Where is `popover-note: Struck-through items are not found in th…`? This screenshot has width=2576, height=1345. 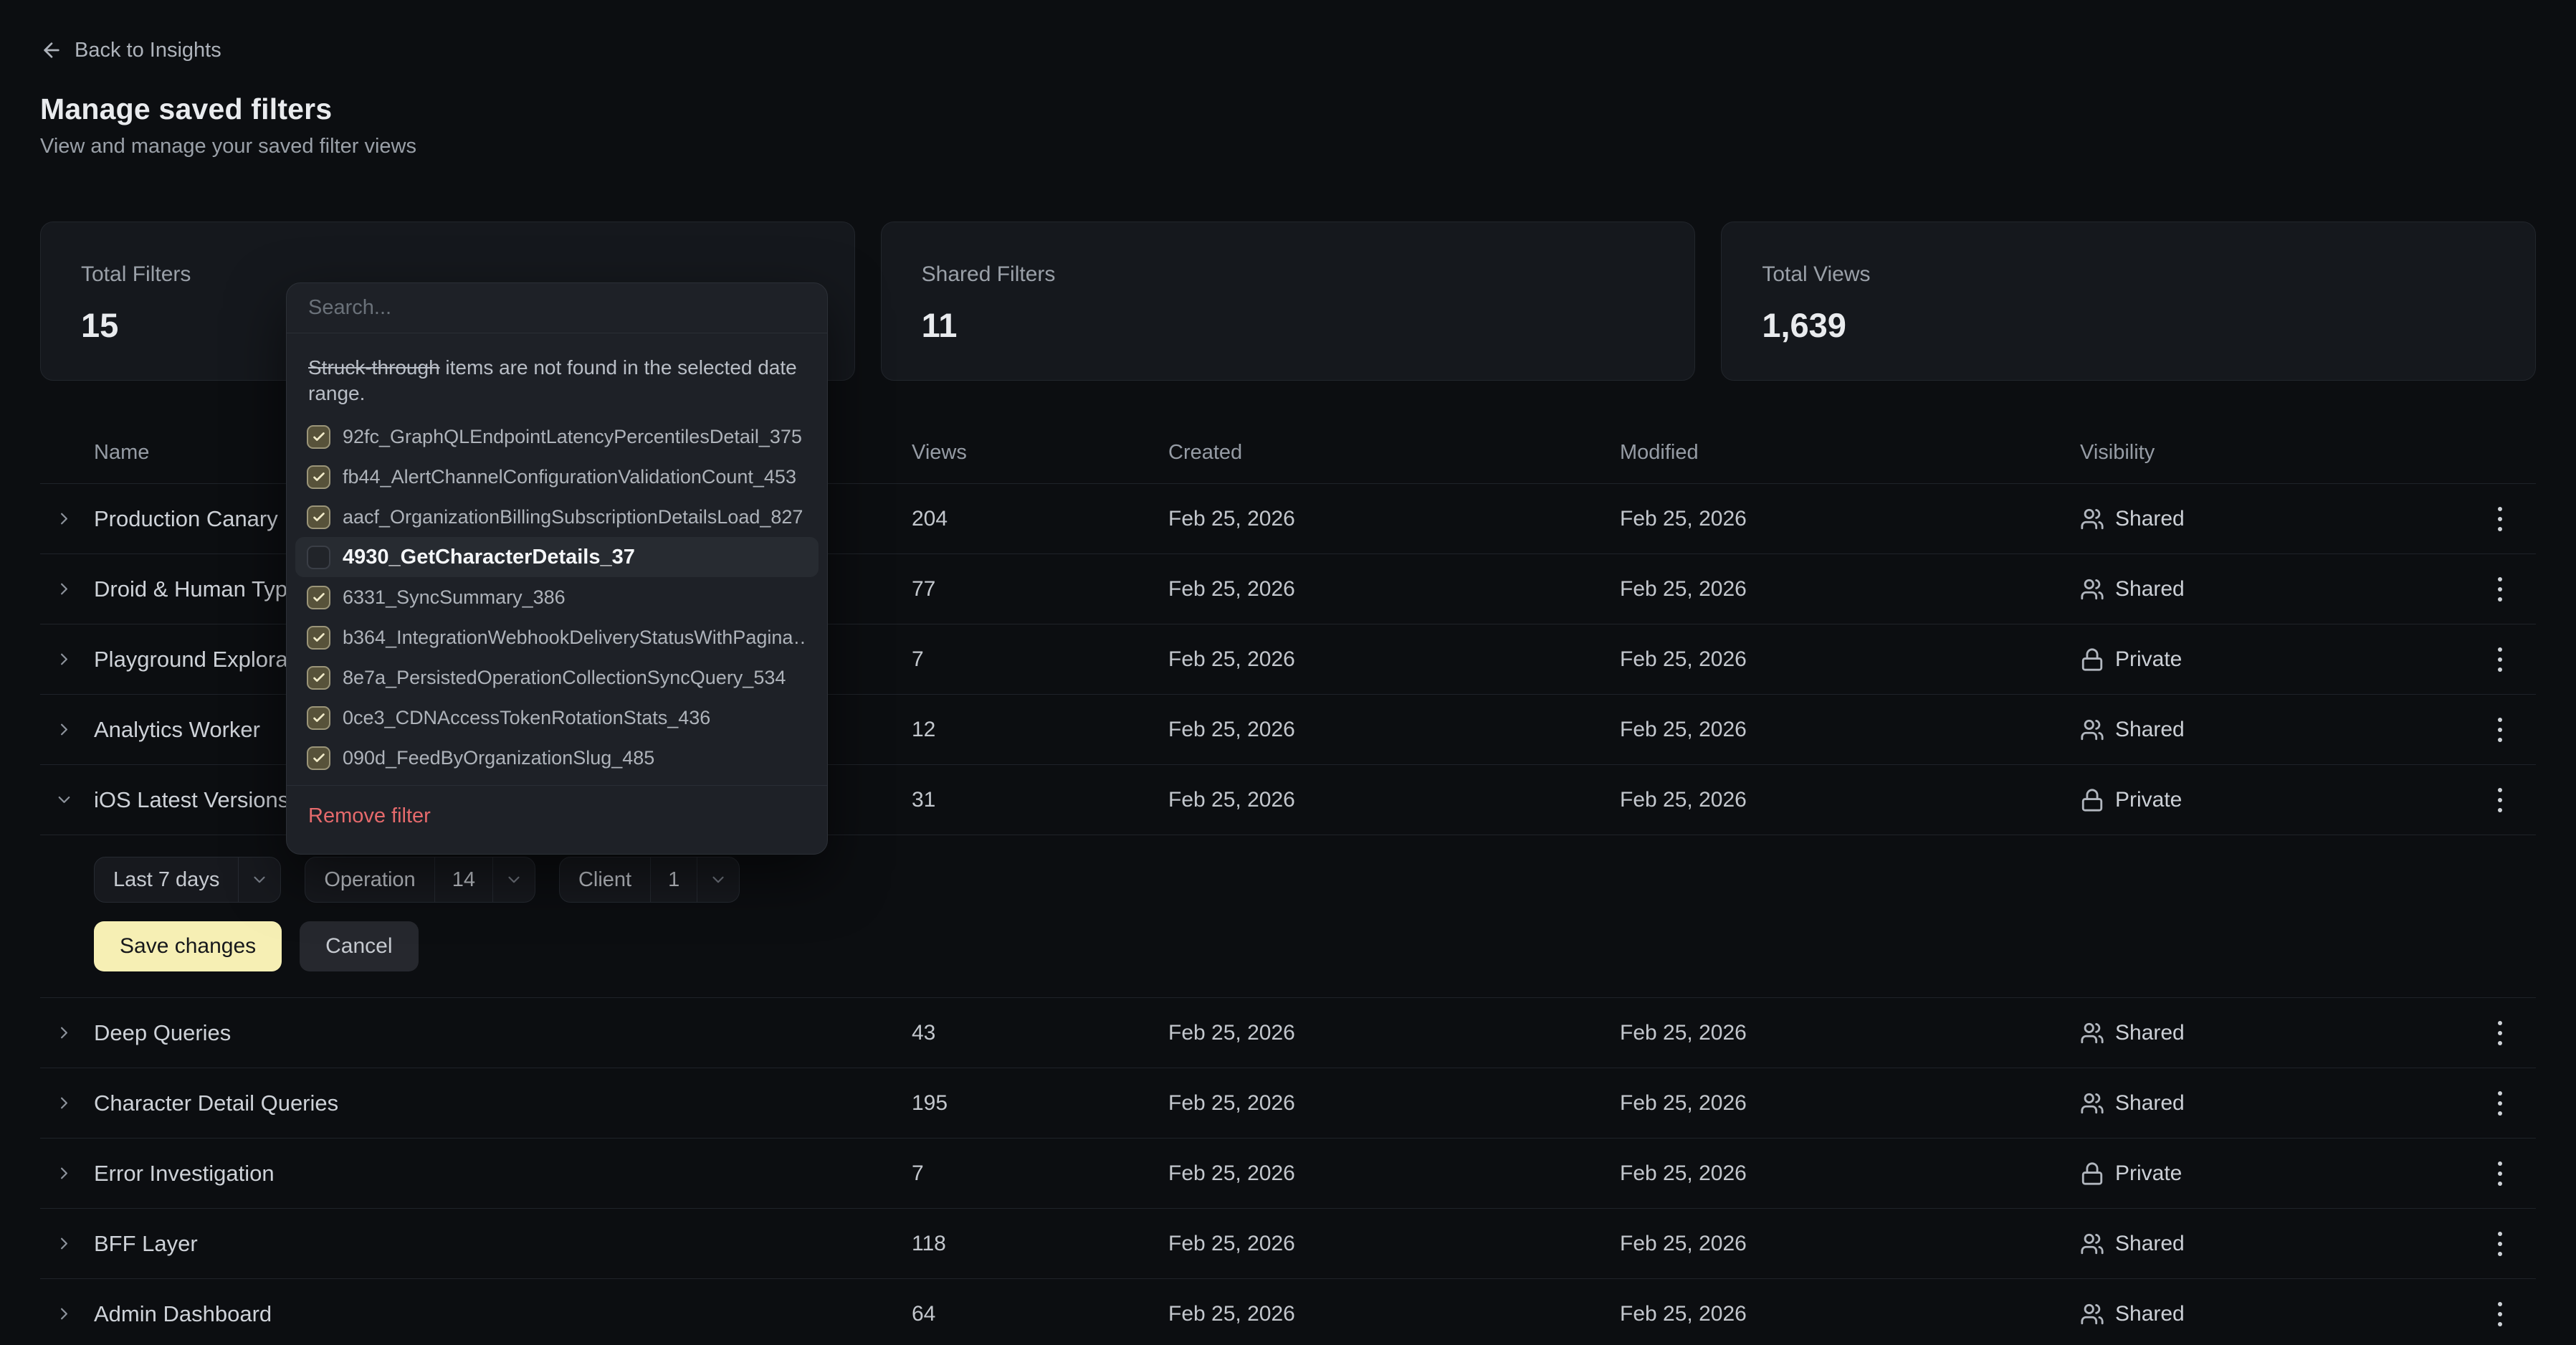 popover-note: Struck-through items are not found in th… is located at coordinates (557, 370).